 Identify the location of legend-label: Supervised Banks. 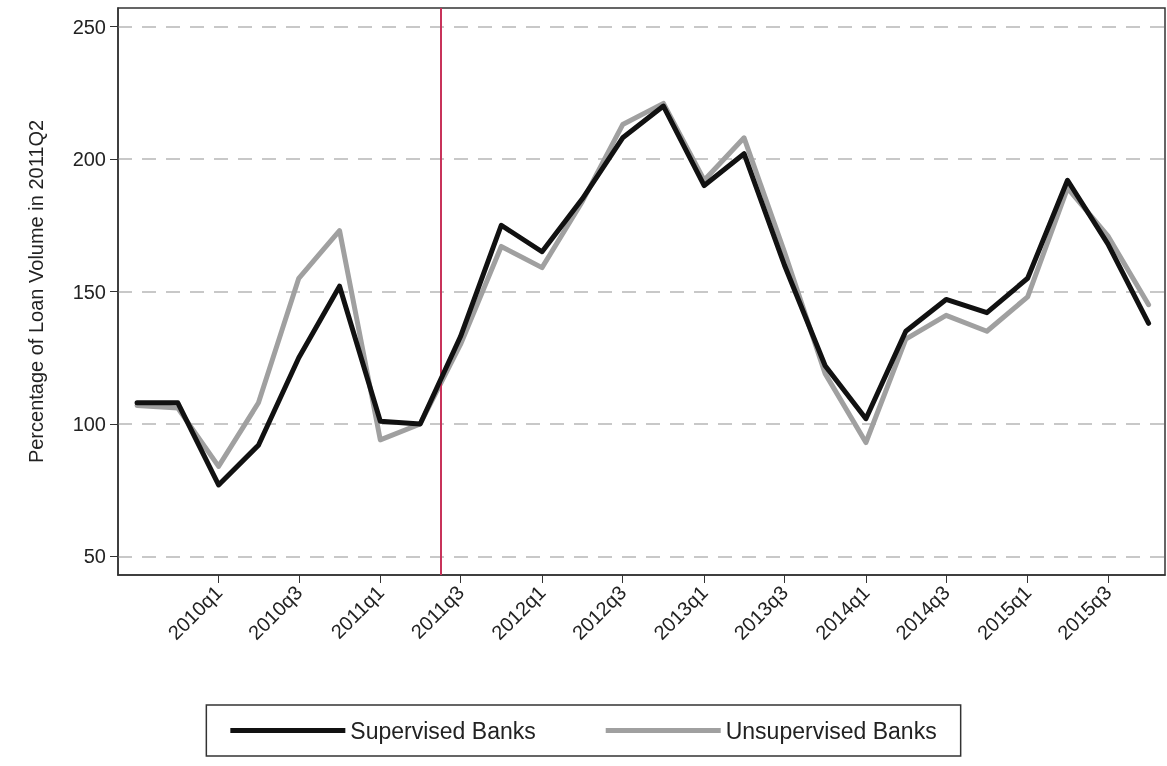
(443, 730).